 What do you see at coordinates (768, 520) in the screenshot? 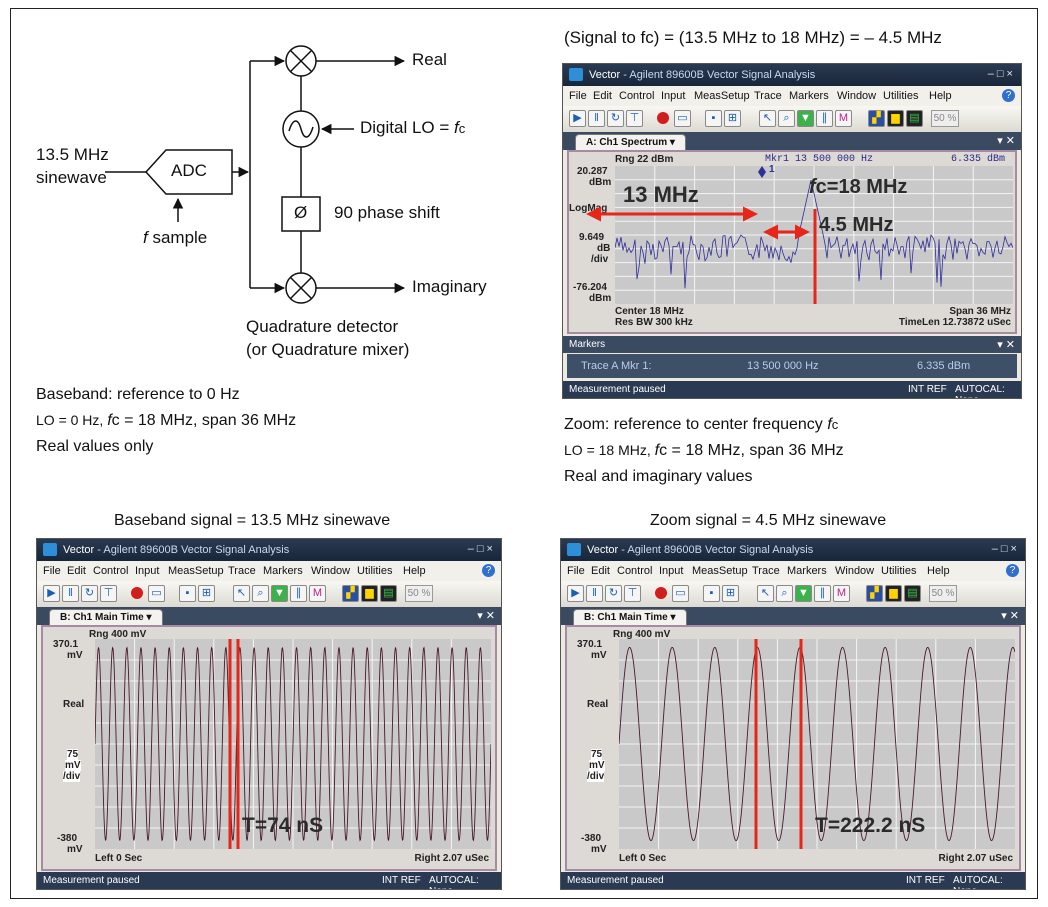
I see `zoom-caption: Zoom signal = 4.5 MHz sinewave` at bounding box center [768, 520].